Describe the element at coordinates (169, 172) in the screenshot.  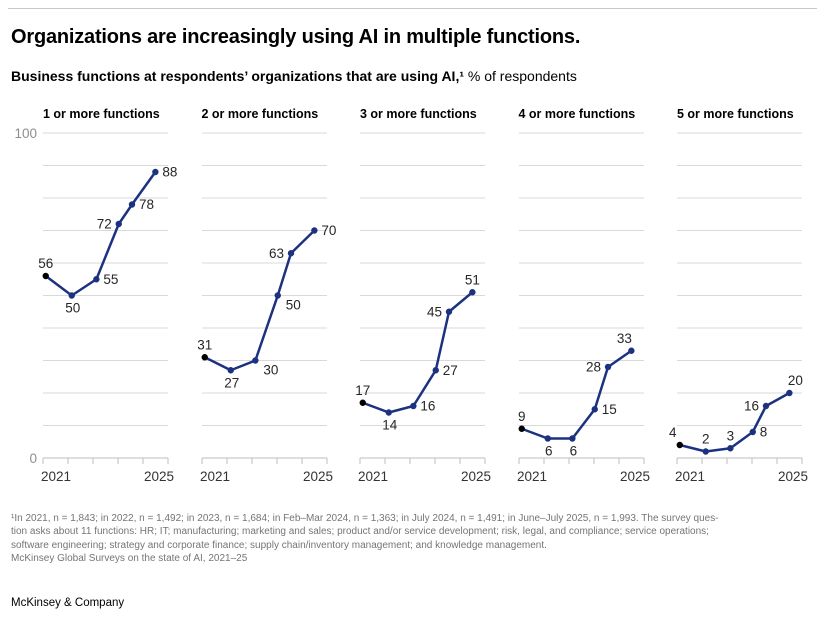
I see `data-point-label: 88` at that location.